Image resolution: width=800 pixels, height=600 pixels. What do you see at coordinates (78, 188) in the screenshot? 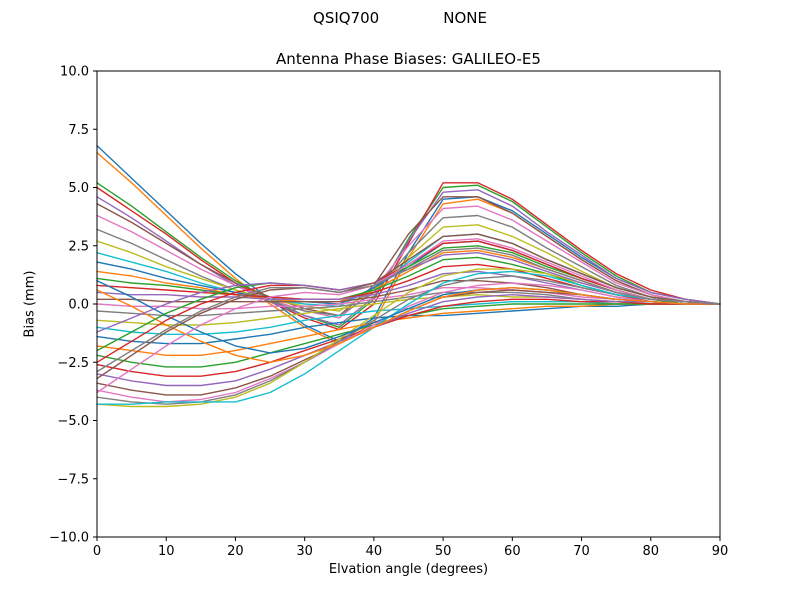
I see `y-tick-label: 5.0` at bounding box center [78, 188].